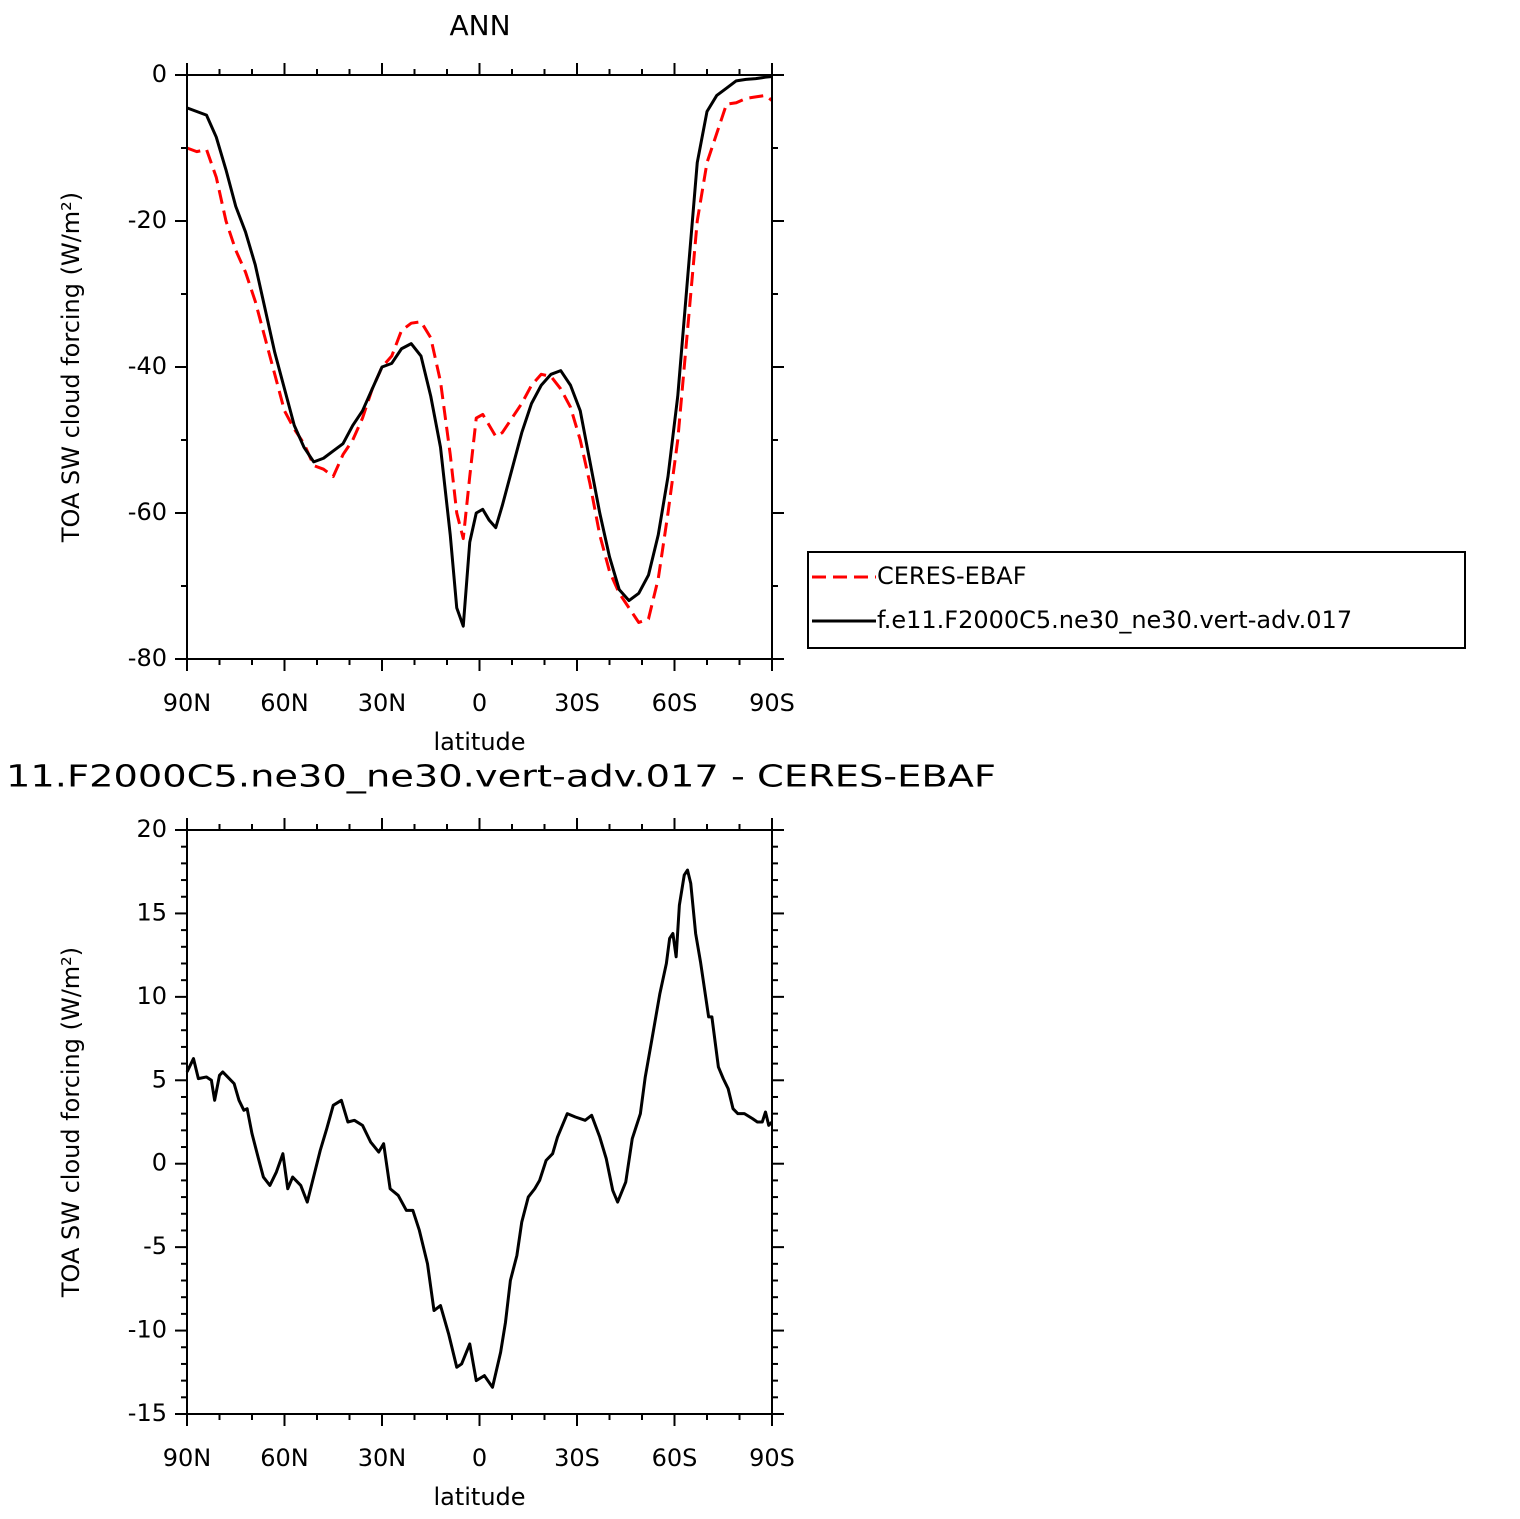  I want to click on y-tick-label: -20, so click(147, 220).